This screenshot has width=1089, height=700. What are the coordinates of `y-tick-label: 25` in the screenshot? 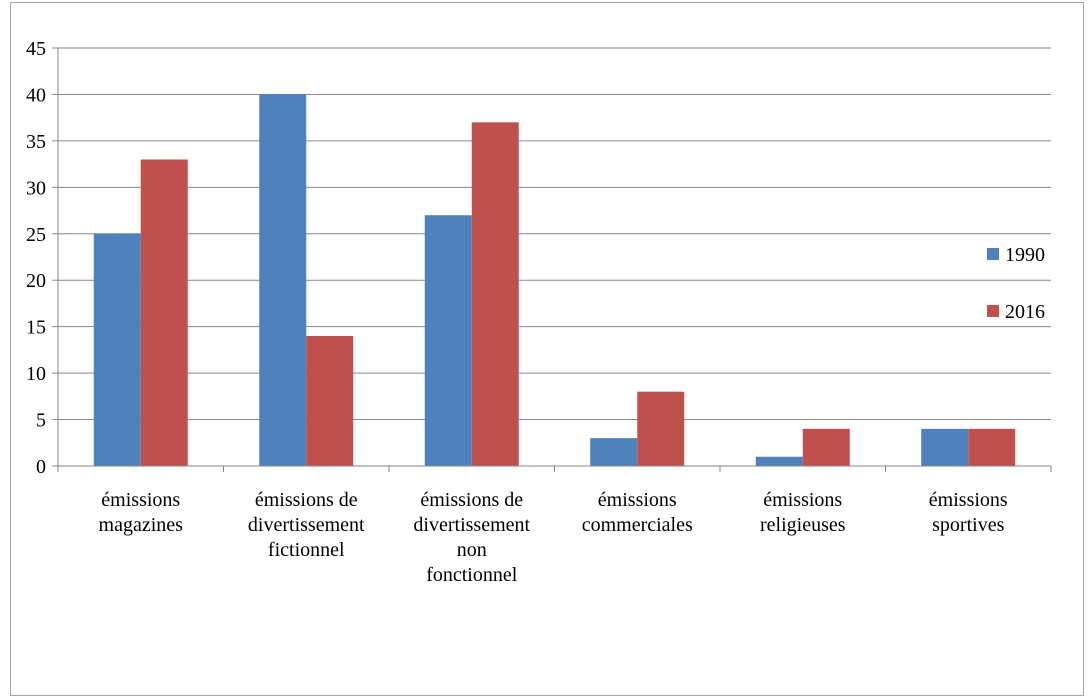 It's located at (36, 235).